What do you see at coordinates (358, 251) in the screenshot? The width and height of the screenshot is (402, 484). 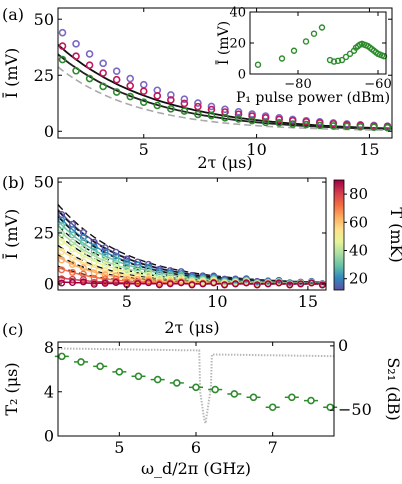 I see `colorbar-tick-label: 40` at bounding box center [358, 251].